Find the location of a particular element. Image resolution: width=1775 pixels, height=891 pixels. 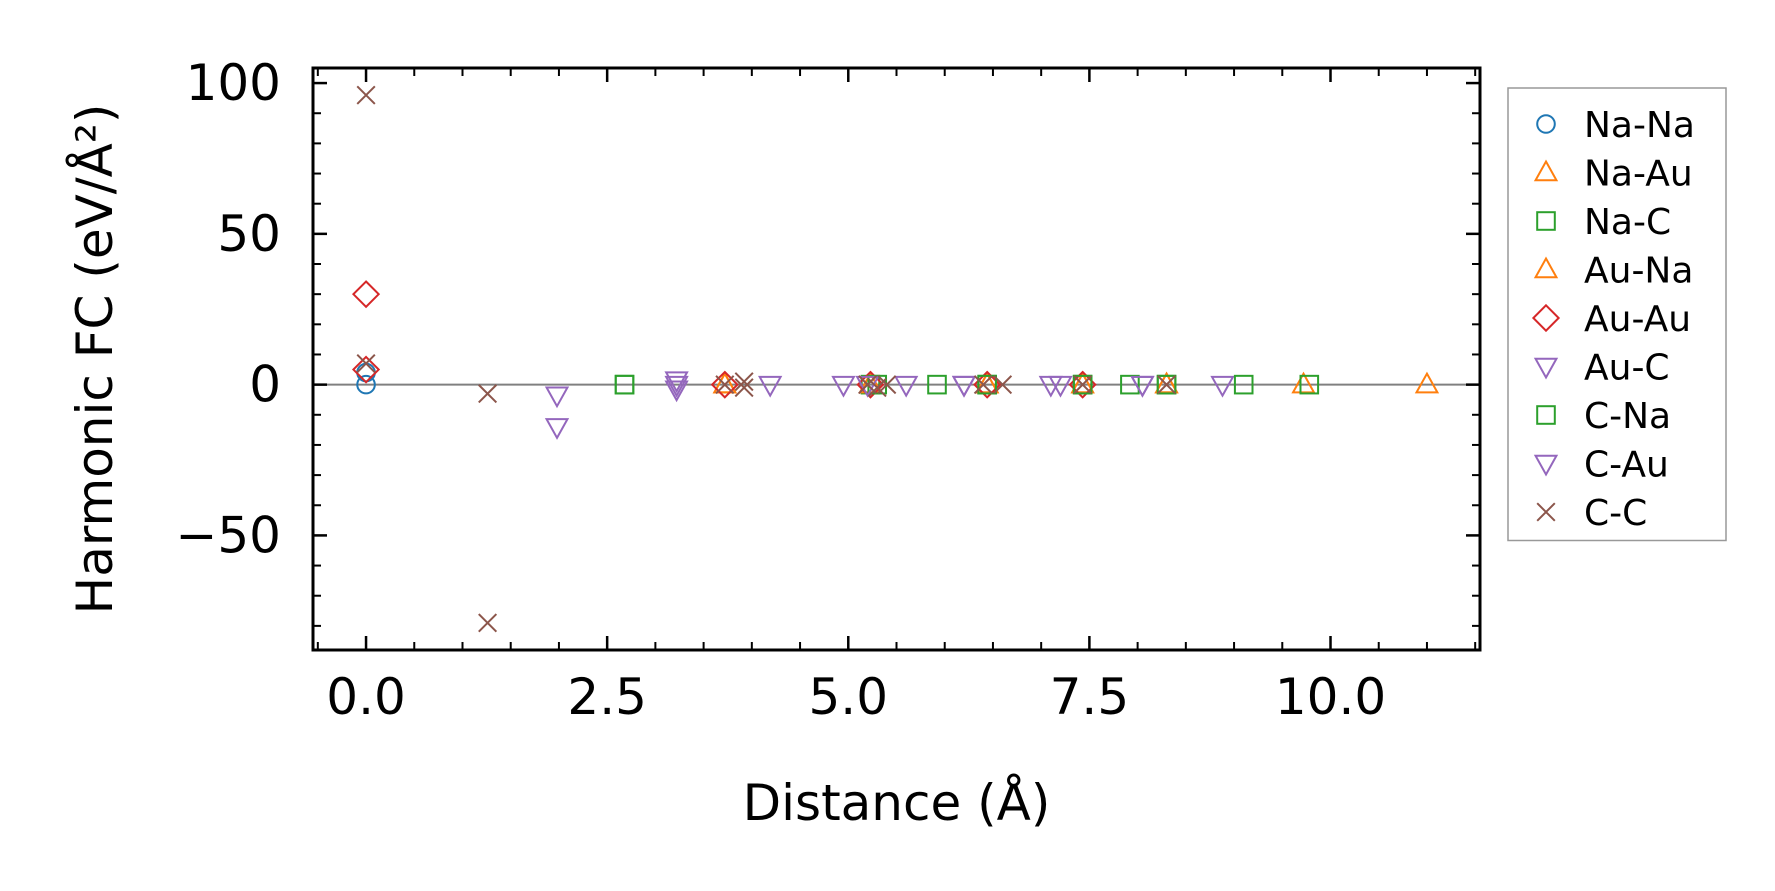

legend-item: Na-Na is located at coordinates (1615, 125).